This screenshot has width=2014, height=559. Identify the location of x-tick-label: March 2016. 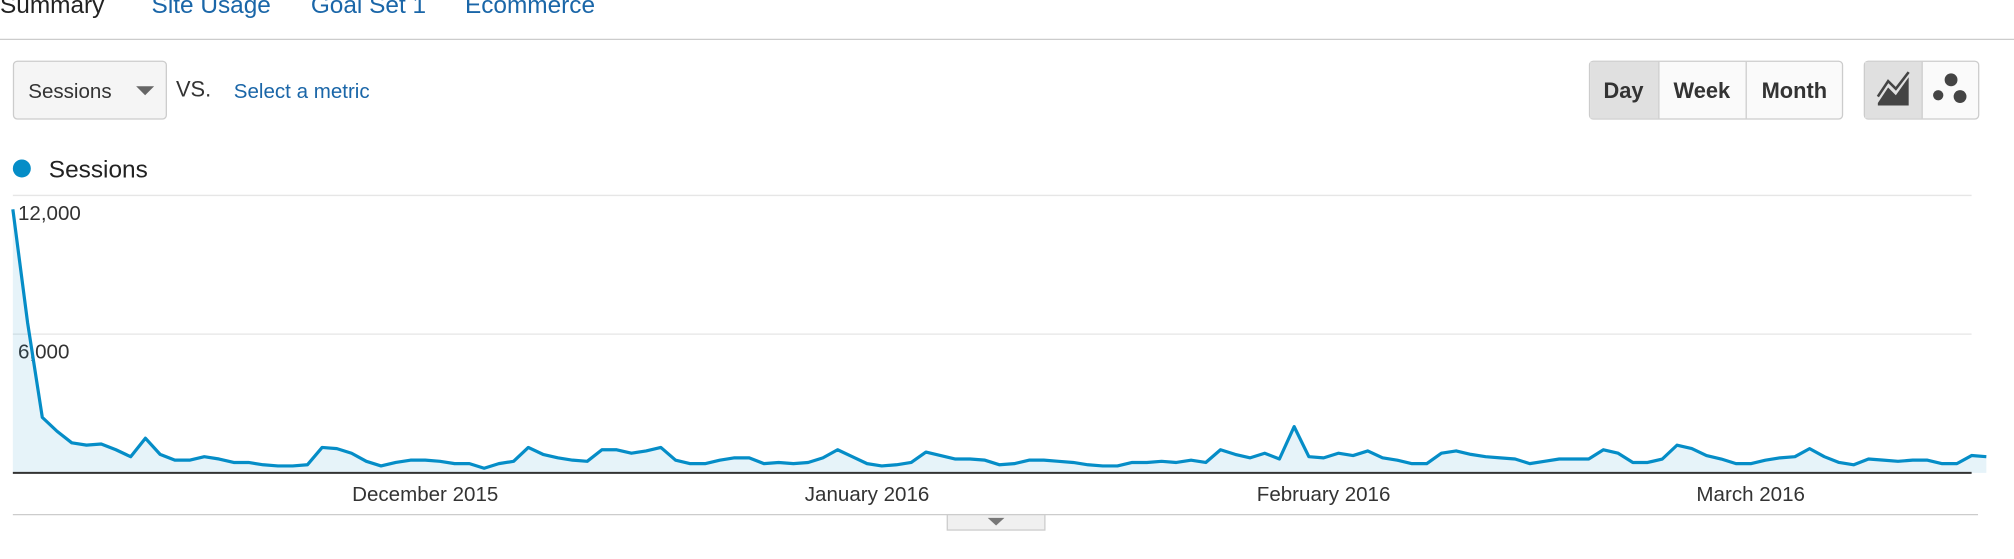
(1750, 494).